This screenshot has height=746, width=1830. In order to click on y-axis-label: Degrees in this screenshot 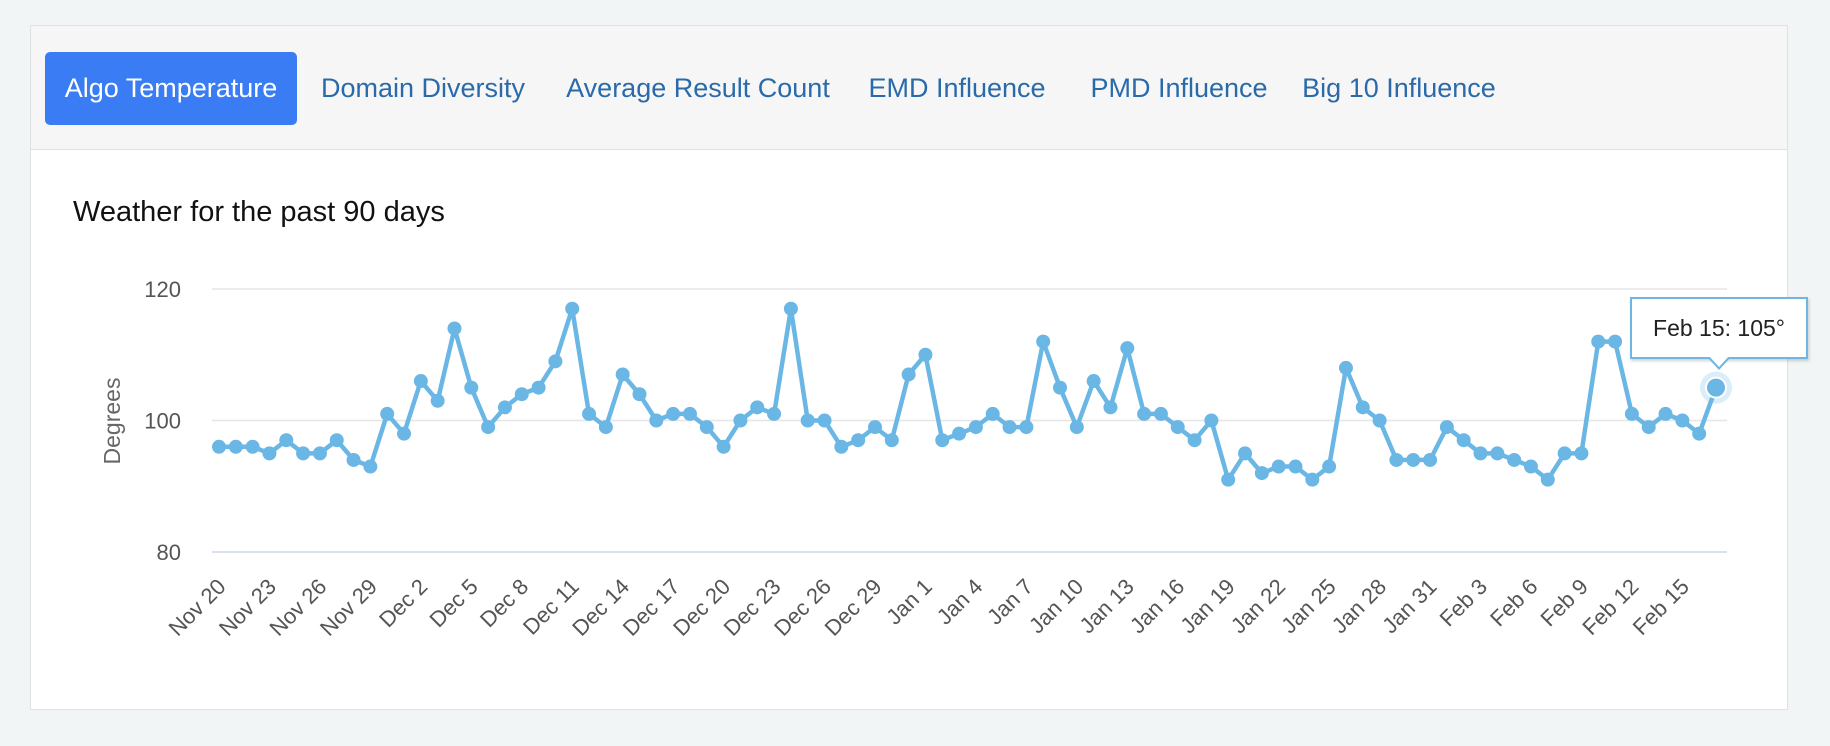, I will do `click(112, 421)`.